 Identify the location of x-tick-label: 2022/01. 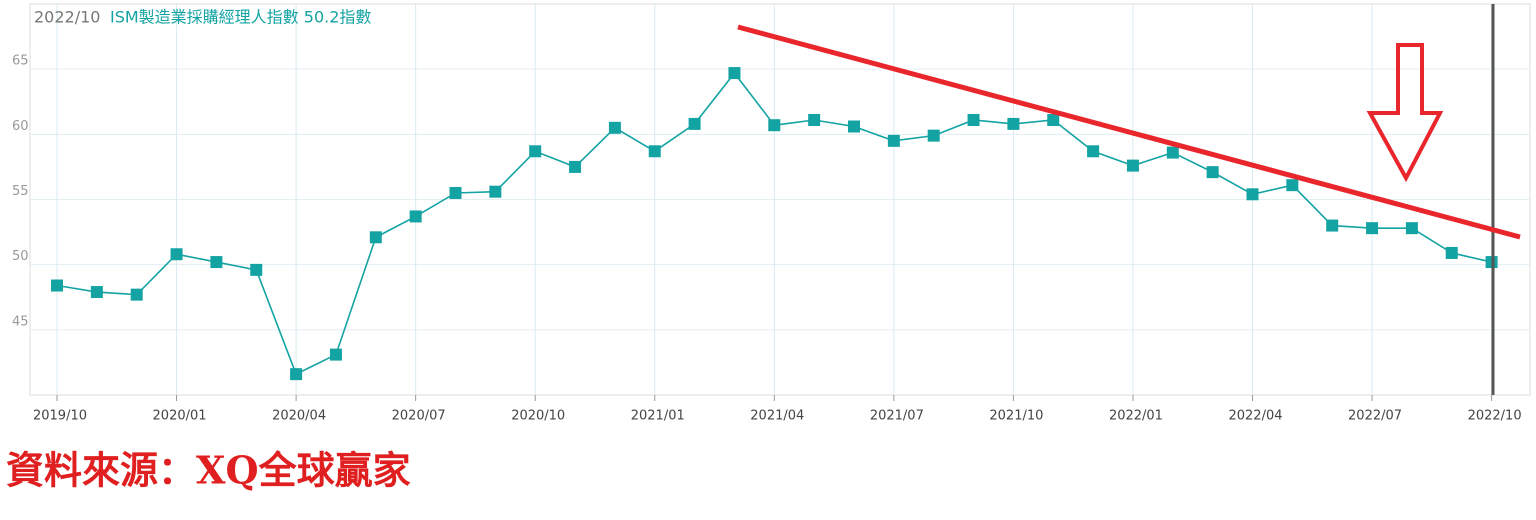
(1136, 416).